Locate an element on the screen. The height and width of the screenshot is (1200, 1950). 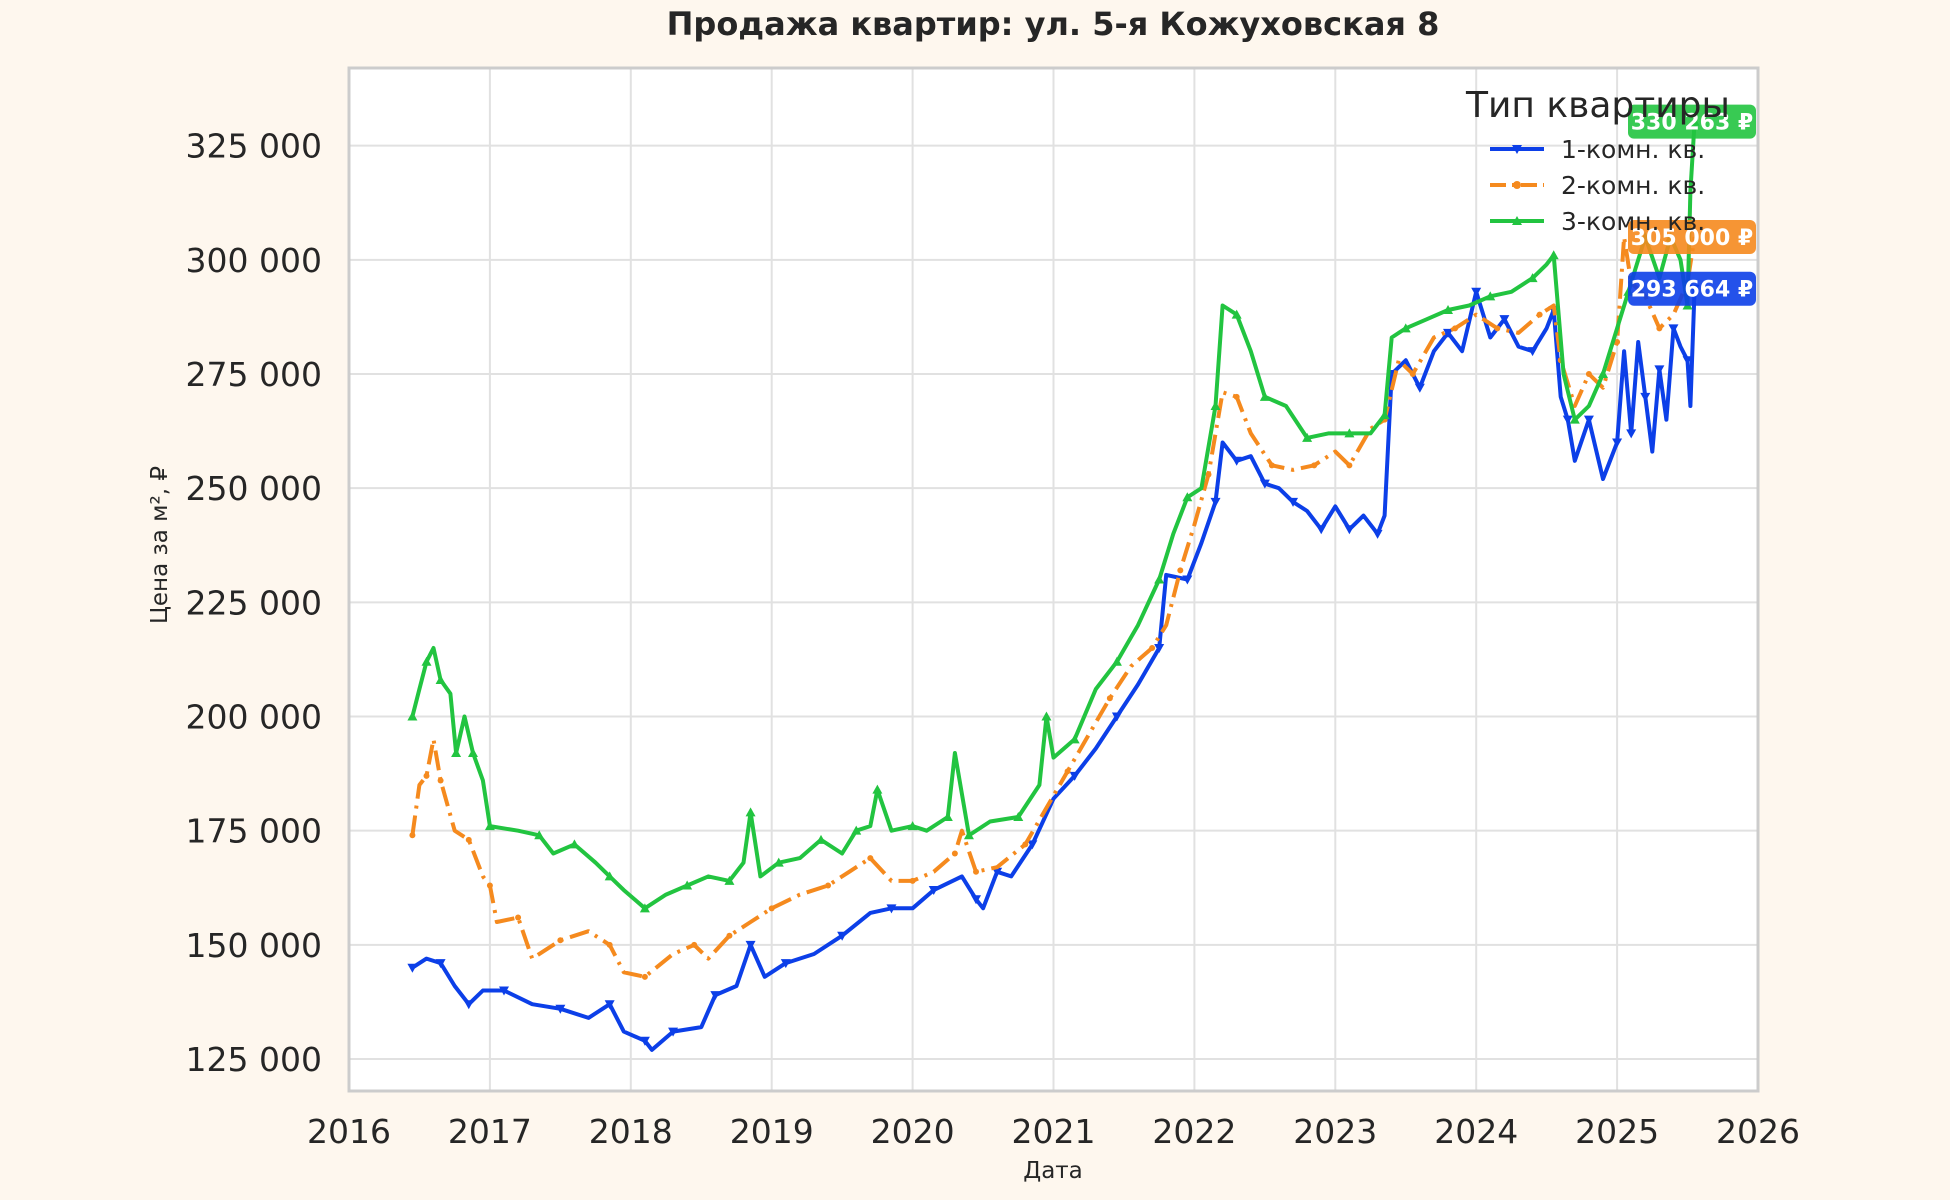
end-label: 305 000 ₽ is located at coordinates (1692, 236).